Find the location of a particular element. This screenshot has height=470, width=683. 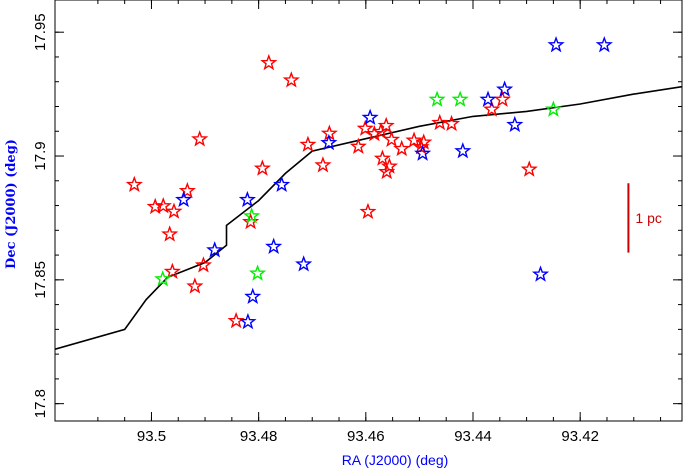

x-tick-label: 93.42 is located at coordinates (580, 436).